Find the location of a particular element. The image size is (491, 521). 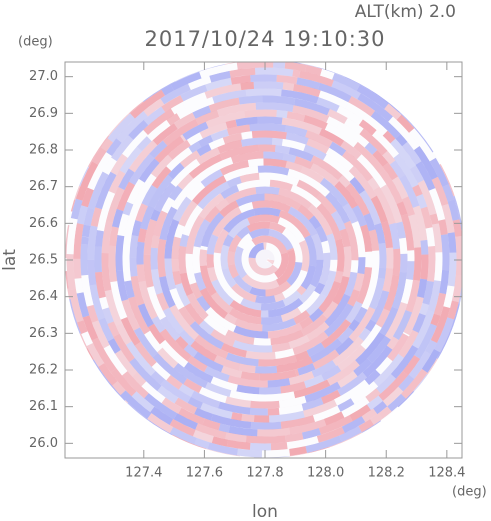

altitude-label: ALT(km) 2.0 is located at coordinates (405, 12).